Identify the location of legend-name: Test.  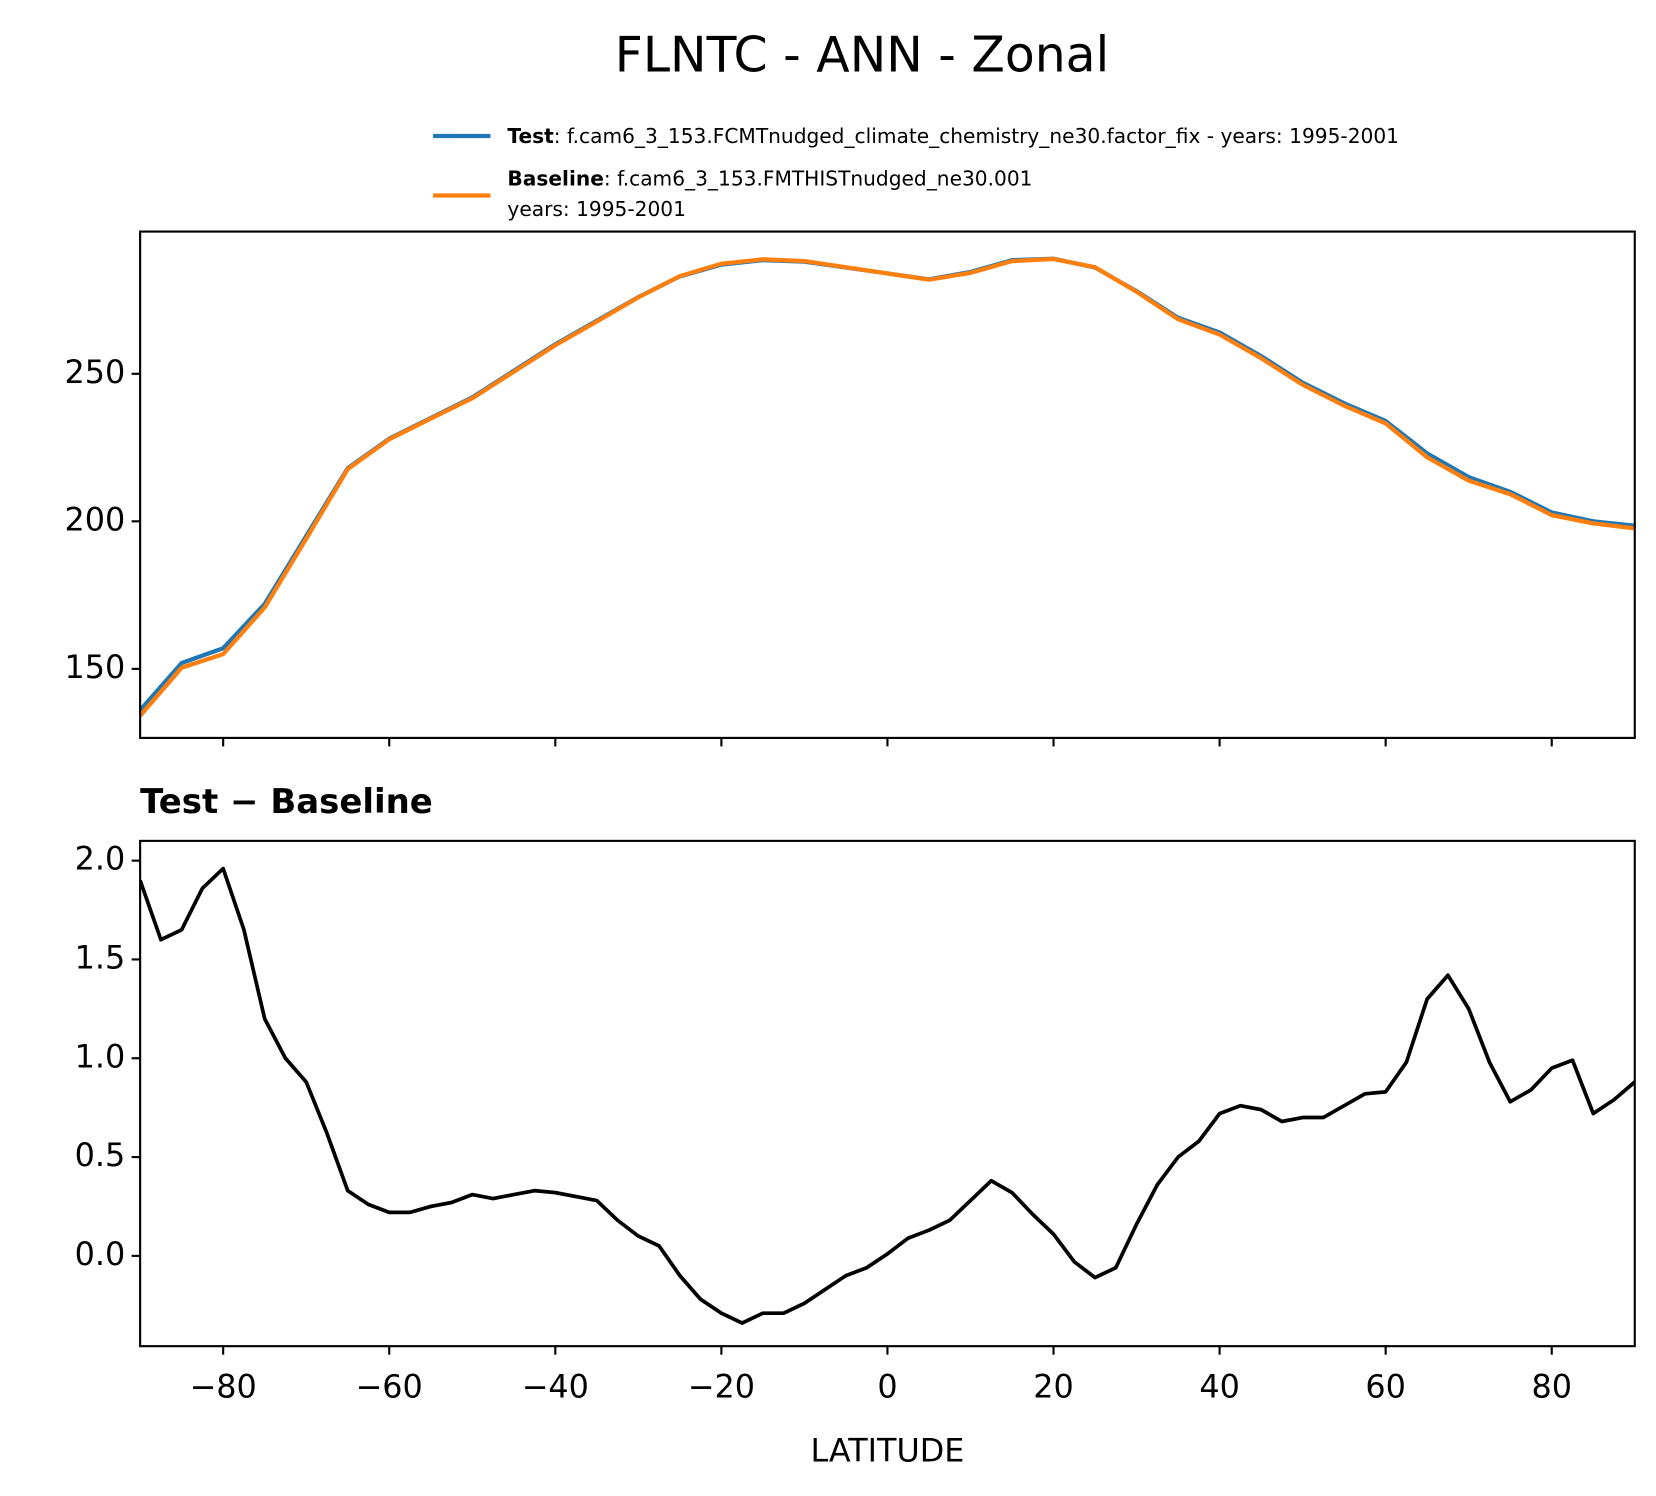
(530, 136).